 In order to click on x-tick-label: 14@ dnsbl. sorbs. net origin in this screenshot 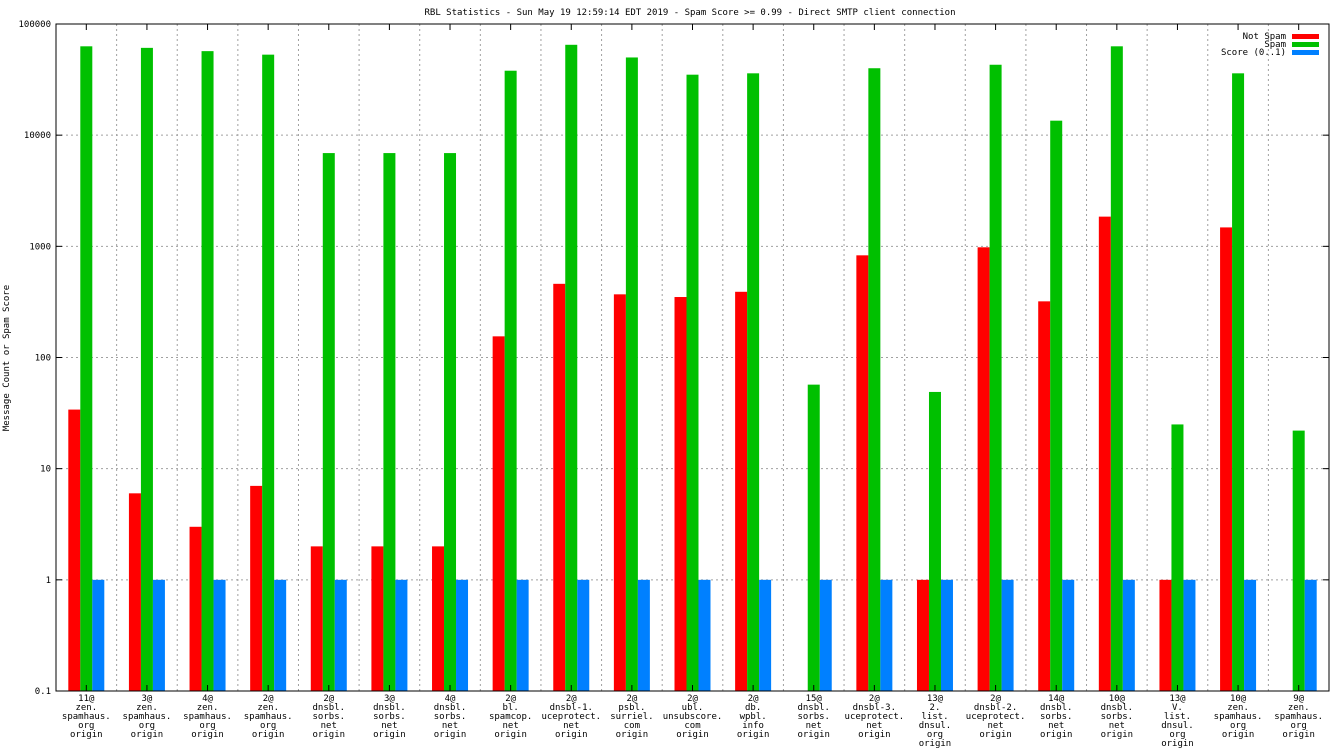, I will do `click(1056, 717)`.